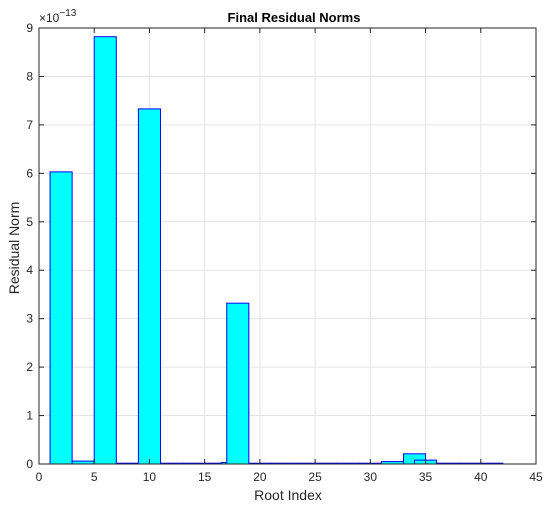 The image size is (550, 511). I want to click on x-tick-label: 25, so click(315, 477).